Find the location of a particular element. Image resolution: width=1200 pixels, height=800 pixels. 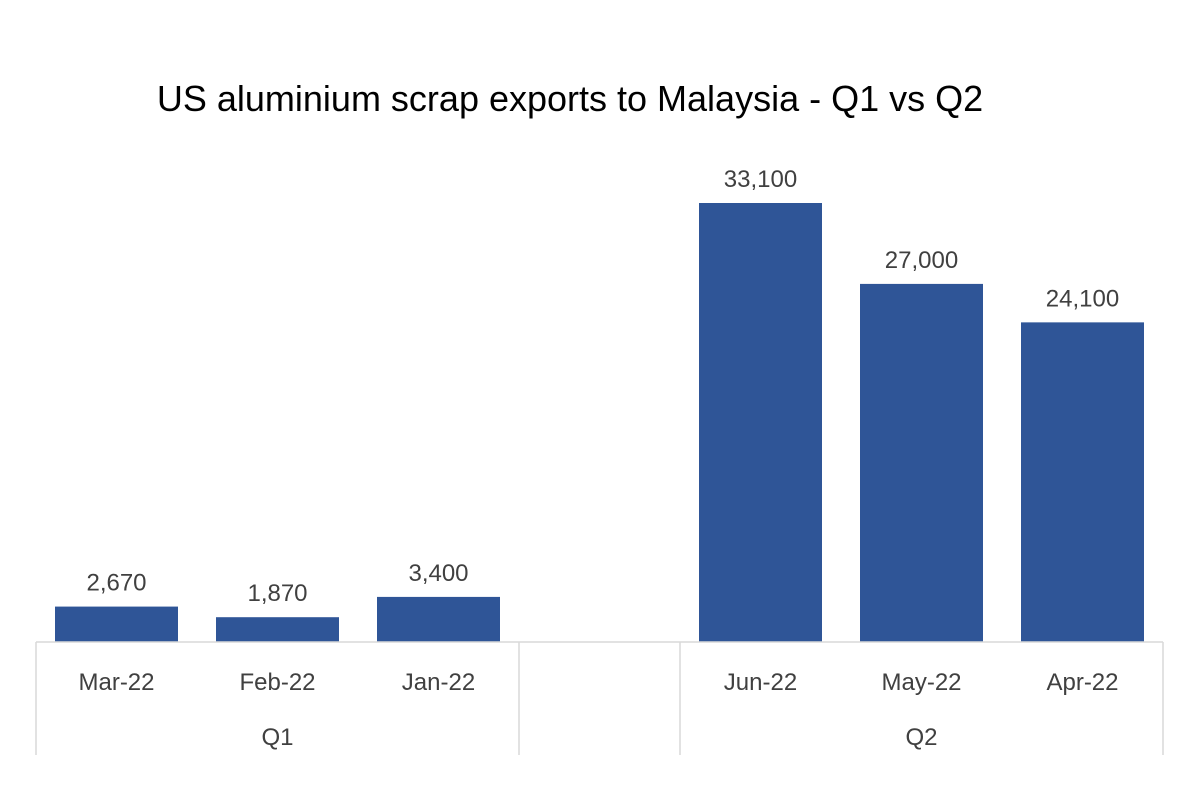

category-label: Mar-22 is located at coordinates (116, 682).